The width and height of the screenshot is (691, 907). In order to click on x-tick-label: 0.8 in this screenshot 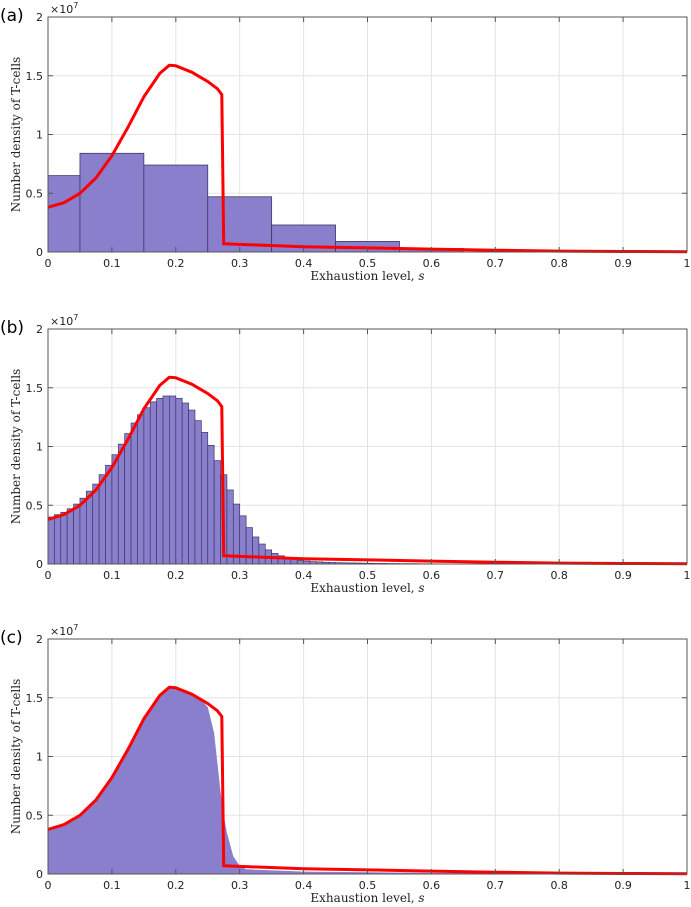, I will do `click(559, 263)`.